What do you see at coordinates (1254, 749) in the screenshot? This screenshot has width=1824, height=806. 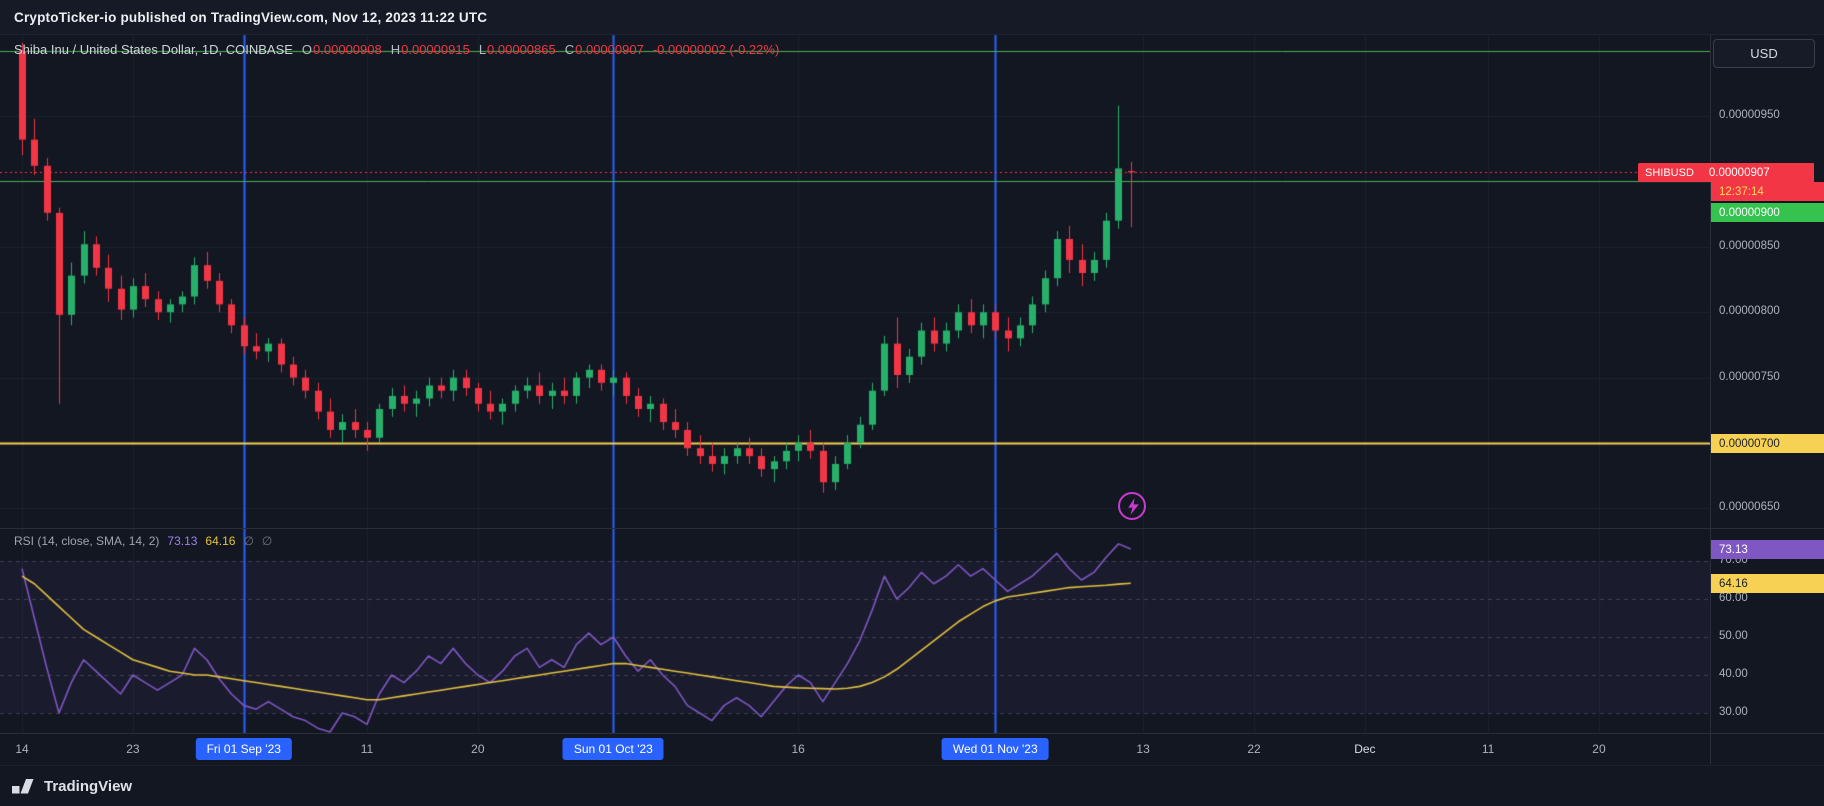 I see `time-axis-tick: 22` at bounding box center [1254, 749].